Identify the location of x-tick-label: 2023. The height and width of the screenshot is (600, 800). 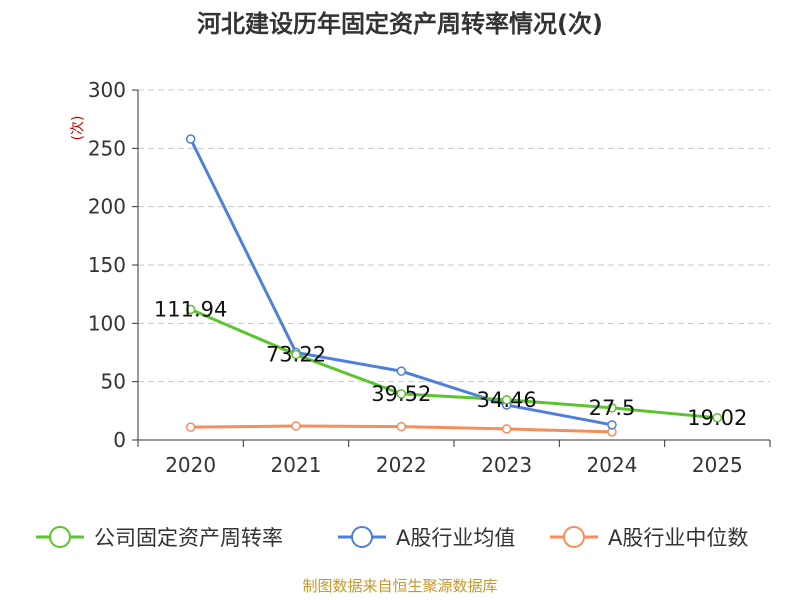
(506, 465).